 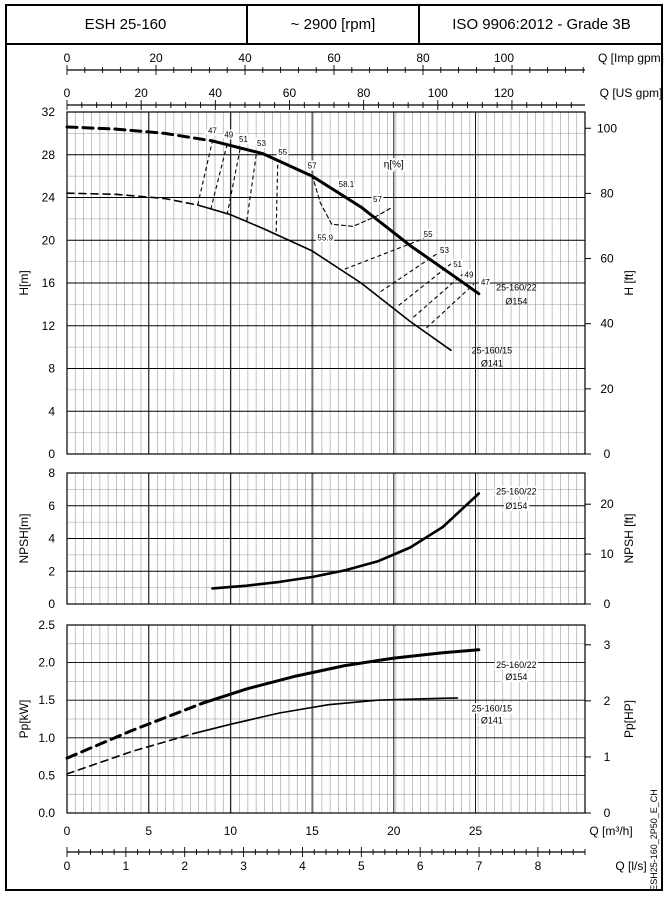 What do you see at coordinates (420, 866) in the screenshot?
I see `ls-axis-tick-label: 6` at bounding box center [420, 866].